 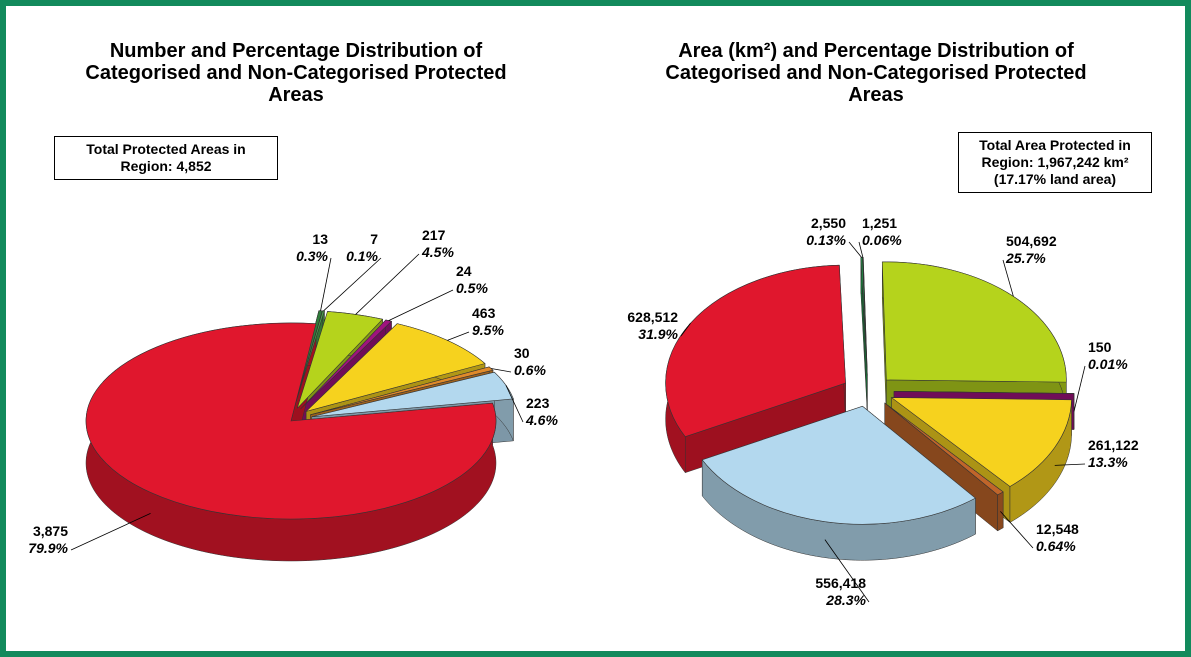 What do you see at coordinates (522, 353) in the screenshot?
I see `value-label: 30` at bounding box center [522, 353].